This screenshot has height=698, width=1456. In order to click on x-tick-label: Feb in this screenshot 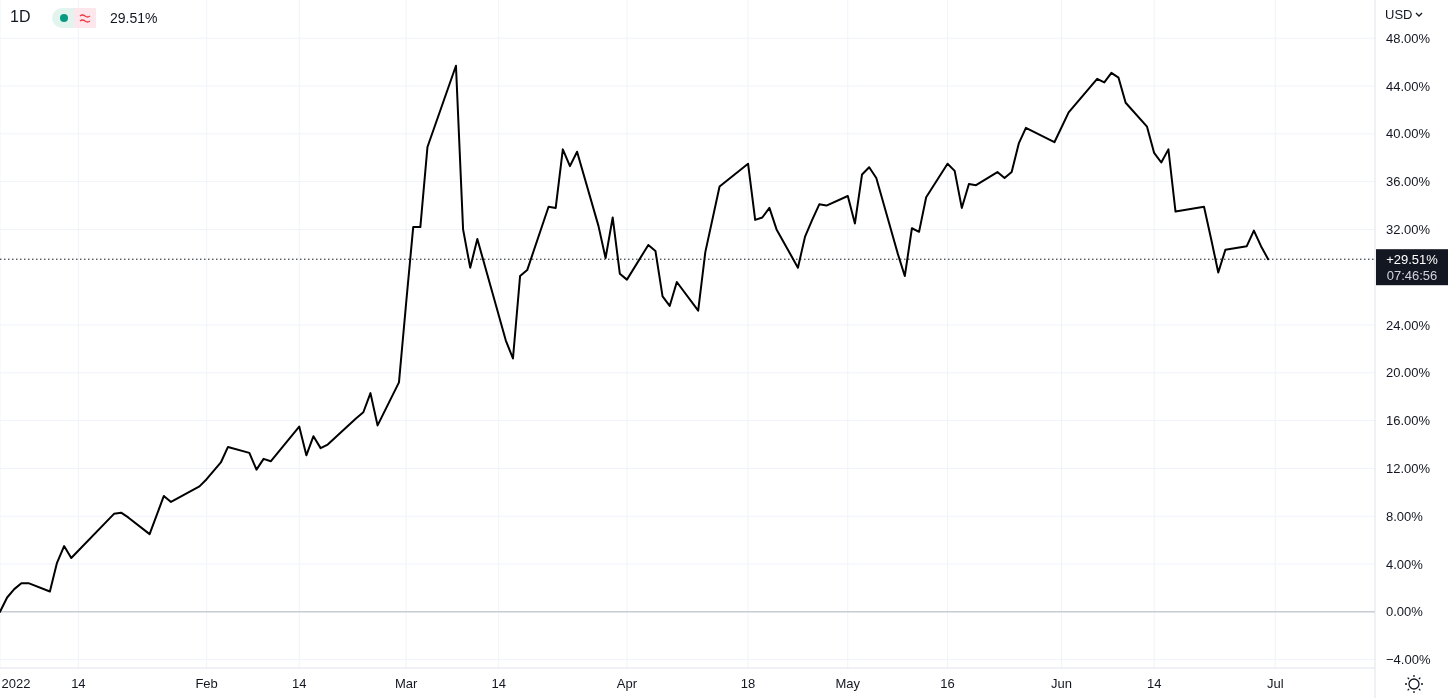, I will do `click(206, 683)`.